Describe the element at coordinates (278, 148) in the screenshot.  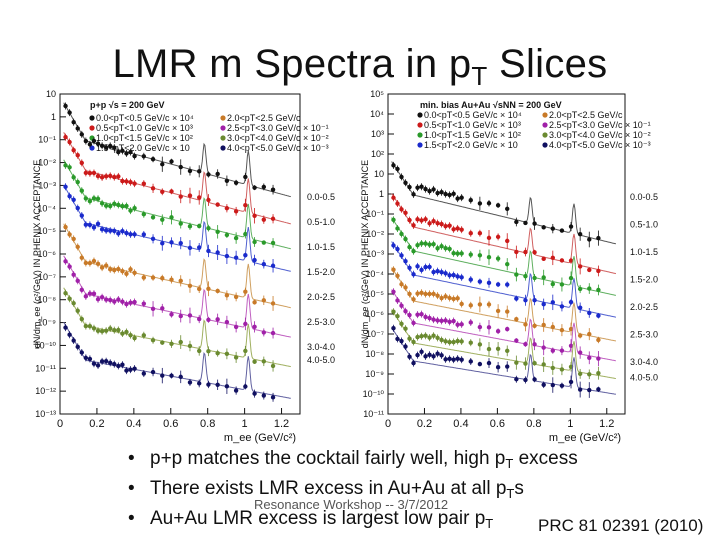
I see `legend-entry: 4.0<pT<5.0 GeV/c × 10⁻³` at that location.